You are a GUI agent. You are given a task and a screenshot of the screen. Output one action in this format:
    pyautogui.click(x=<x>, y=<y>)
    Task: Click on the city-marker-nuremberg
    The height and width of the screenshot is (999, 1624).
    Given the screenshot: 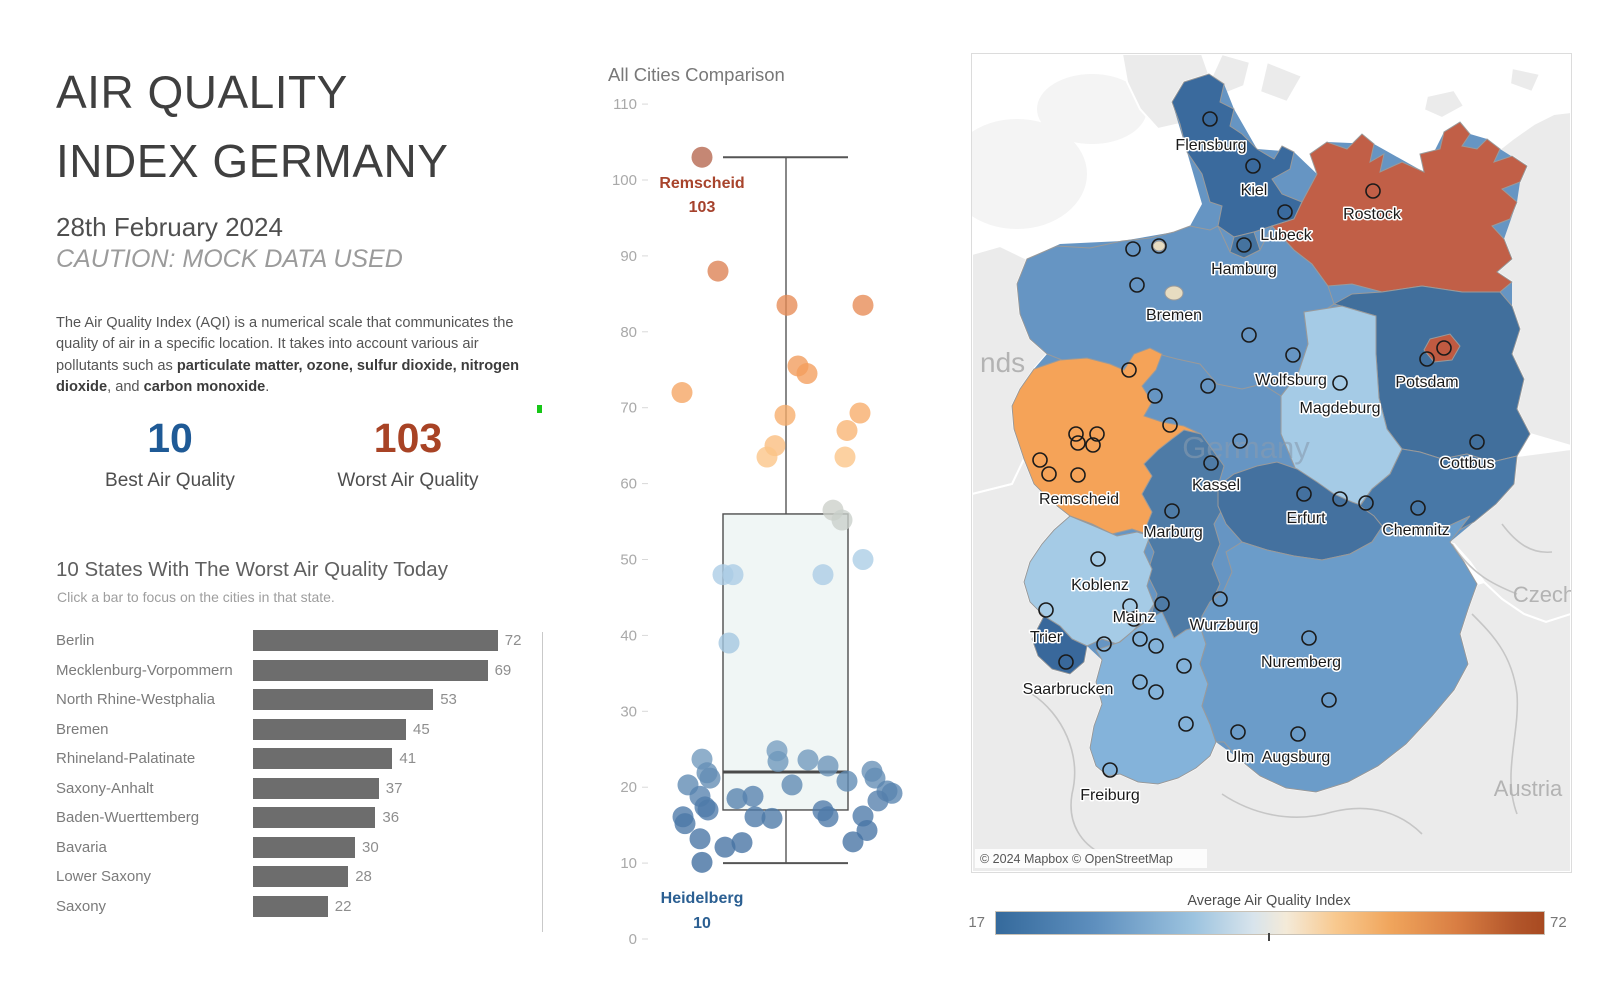 What is the action you would take?
    pyautogui.click(x=1309, y=638)
    